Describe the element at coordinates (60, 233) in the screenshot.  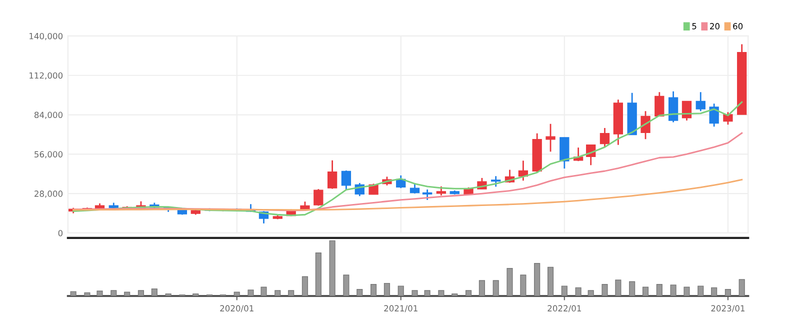
I see `y-tick-label: 0` at that location.